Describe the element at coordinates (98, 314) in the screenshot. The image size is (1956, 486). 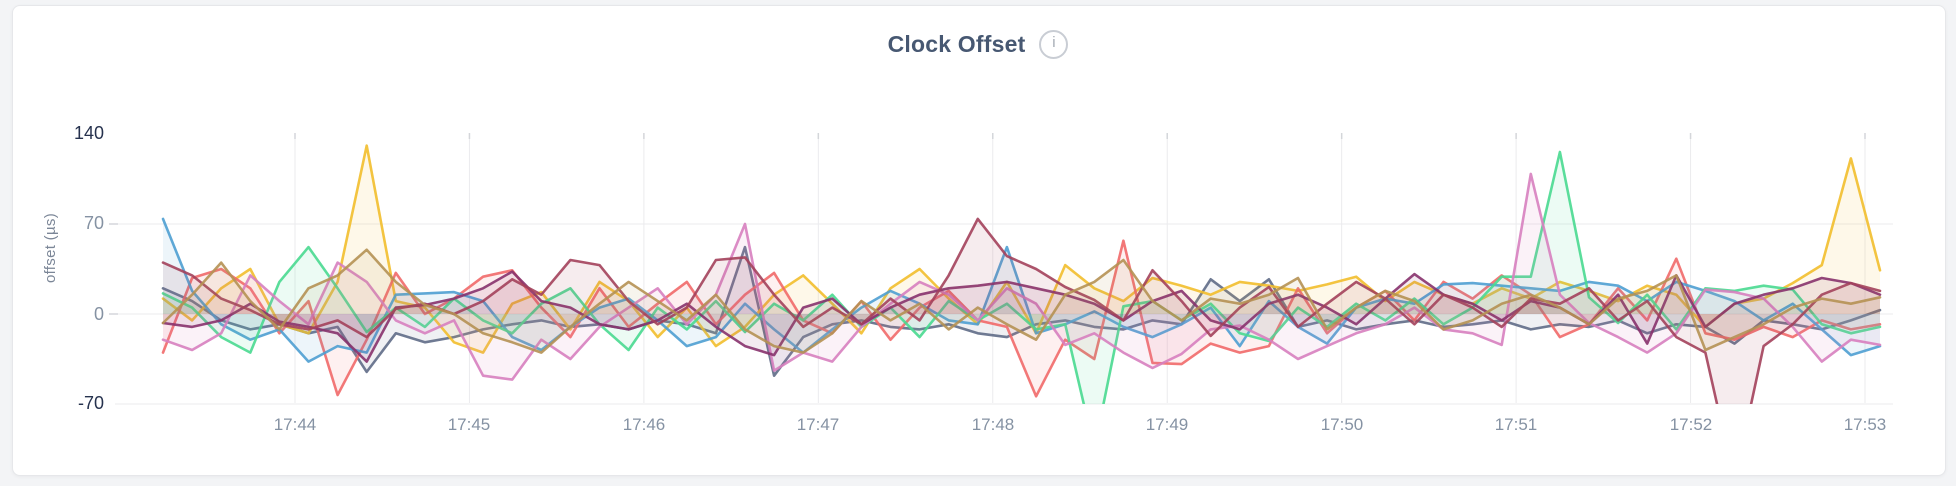
I see `y-tick-label: 0` at that location.